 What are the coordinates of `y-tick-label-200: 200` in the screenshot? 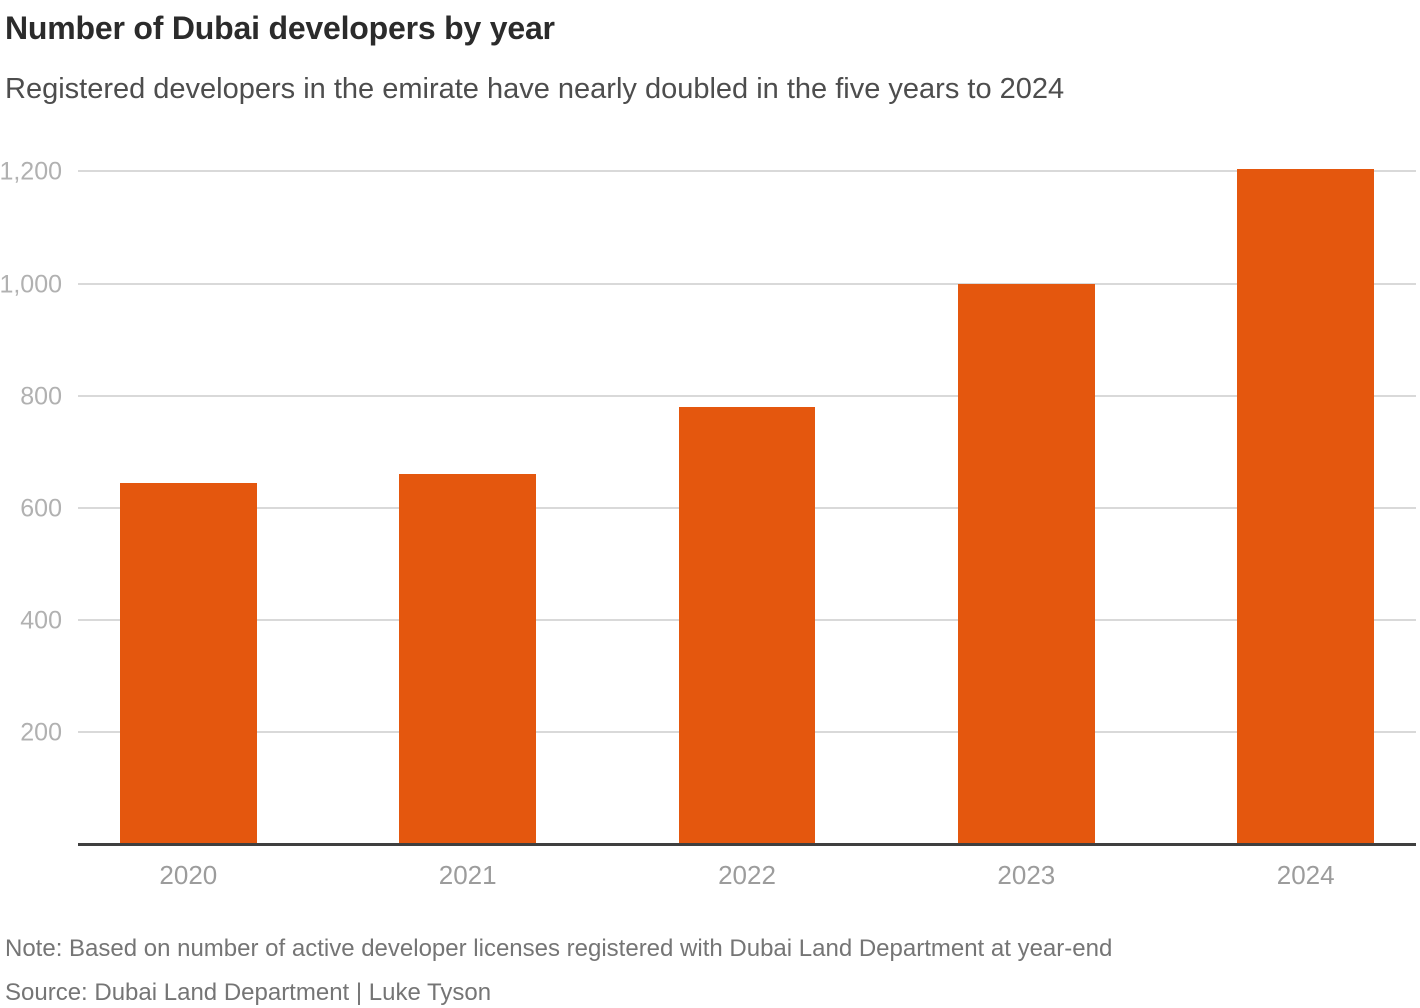 It's located at (41, 732).